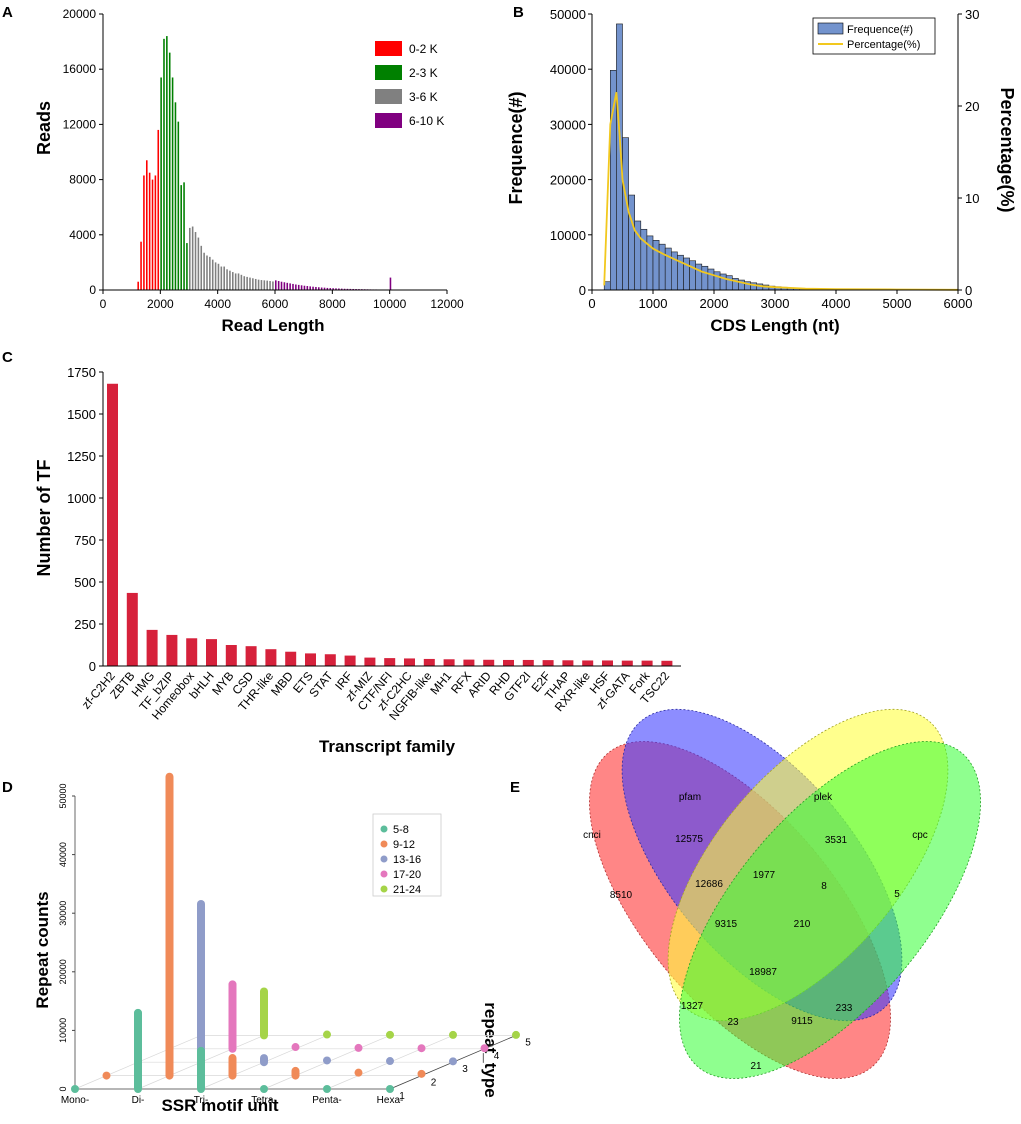  I want to click on panel-d-x-tick-label: Penta-, so click(326, 1100).